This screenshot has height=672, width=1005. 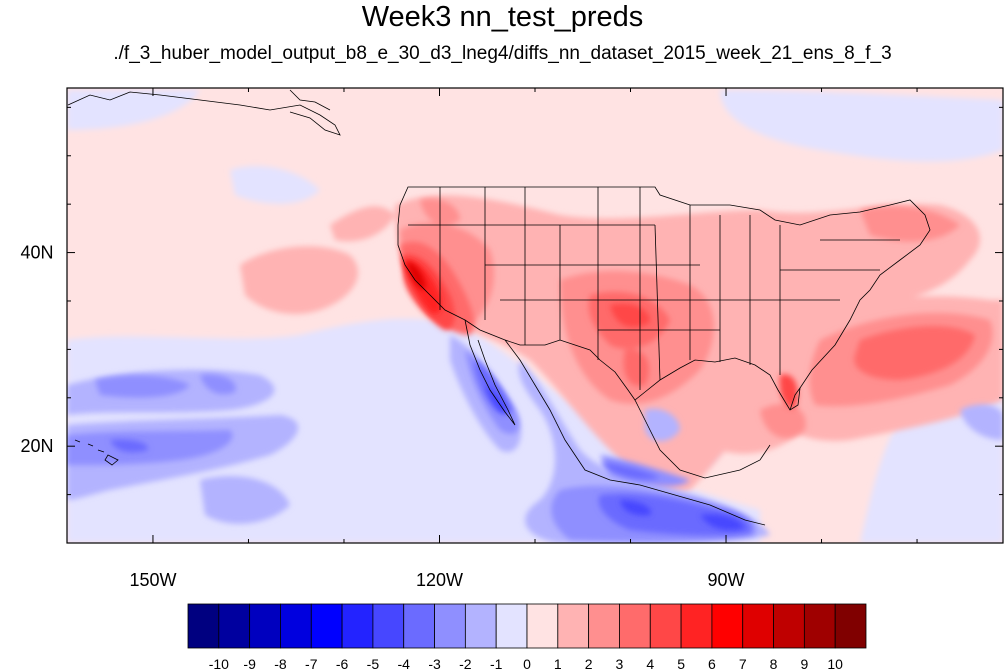 What do you see at coordinates (804, 664) in the screenshot?
I see `colorbar-label: 9` at bounding box center [804, 664].